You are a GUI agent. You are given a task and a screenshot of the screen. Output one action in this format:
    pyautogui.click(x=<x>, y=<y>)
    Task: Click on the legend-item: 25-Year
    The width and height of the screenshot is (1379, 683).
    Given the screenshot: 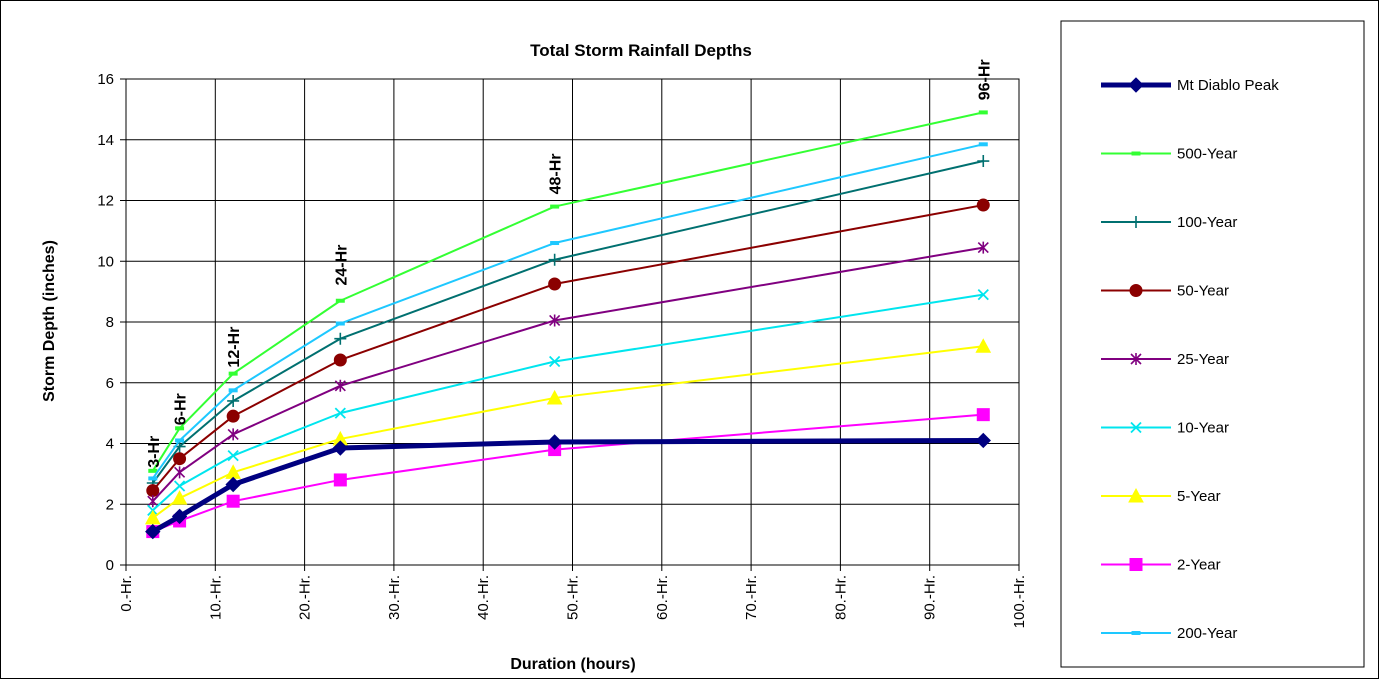 What is the action you would take?
    pyautogui.click(x=1165, y=359)
    